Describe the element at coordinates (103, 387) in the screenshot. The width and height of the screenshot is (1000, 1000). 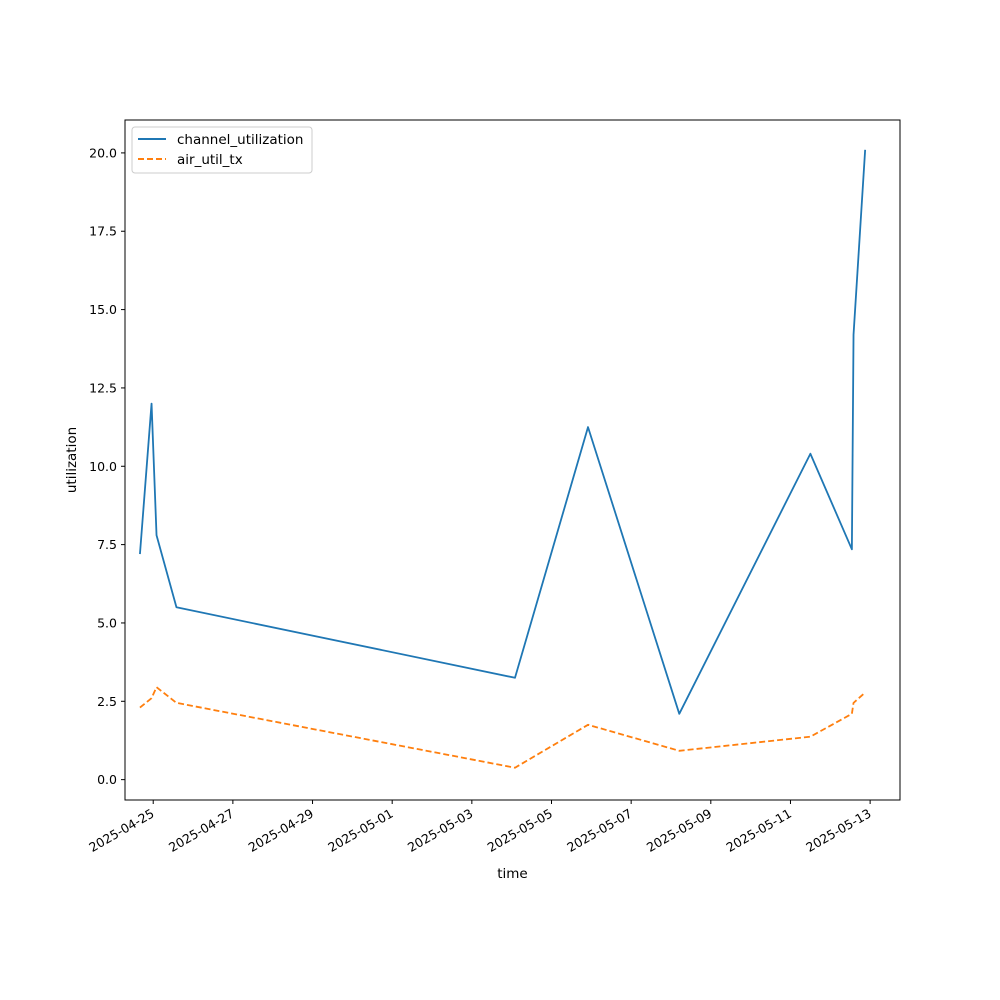
I see `y-tick-label: 12.5` at that location.